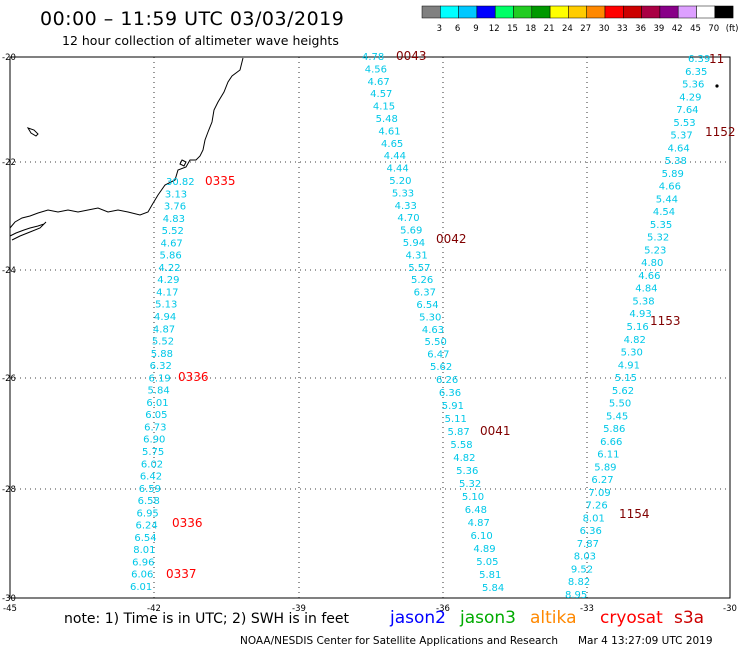 This screenshot has width=740, height=650. I want to click on swh-value: 4.63, so click(433, 330).